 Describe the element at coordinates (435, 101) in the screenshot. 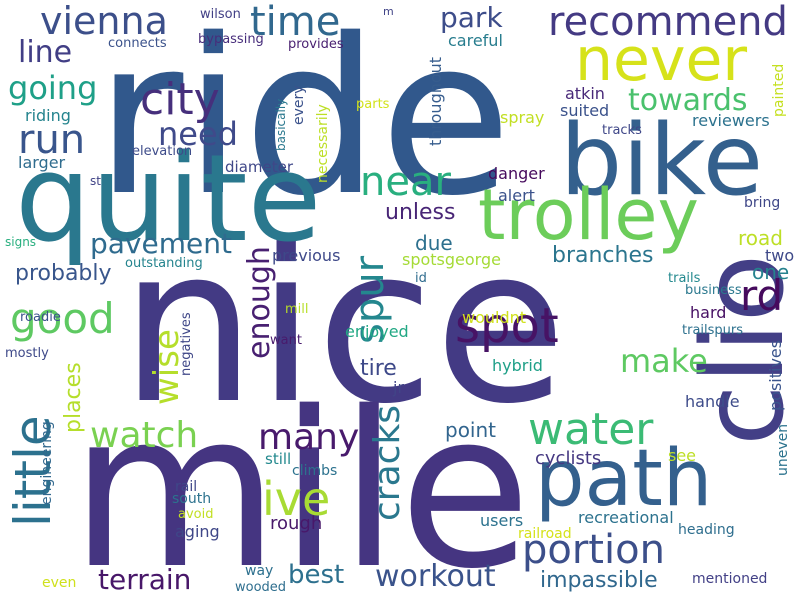

I see `word-throughout: throughout` at that location.